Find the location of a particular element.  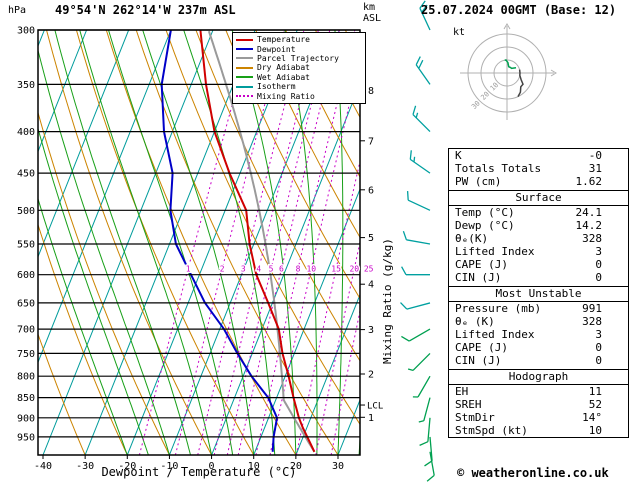

hodograph-ring-label: 10 is located at coordinates (495, 87).